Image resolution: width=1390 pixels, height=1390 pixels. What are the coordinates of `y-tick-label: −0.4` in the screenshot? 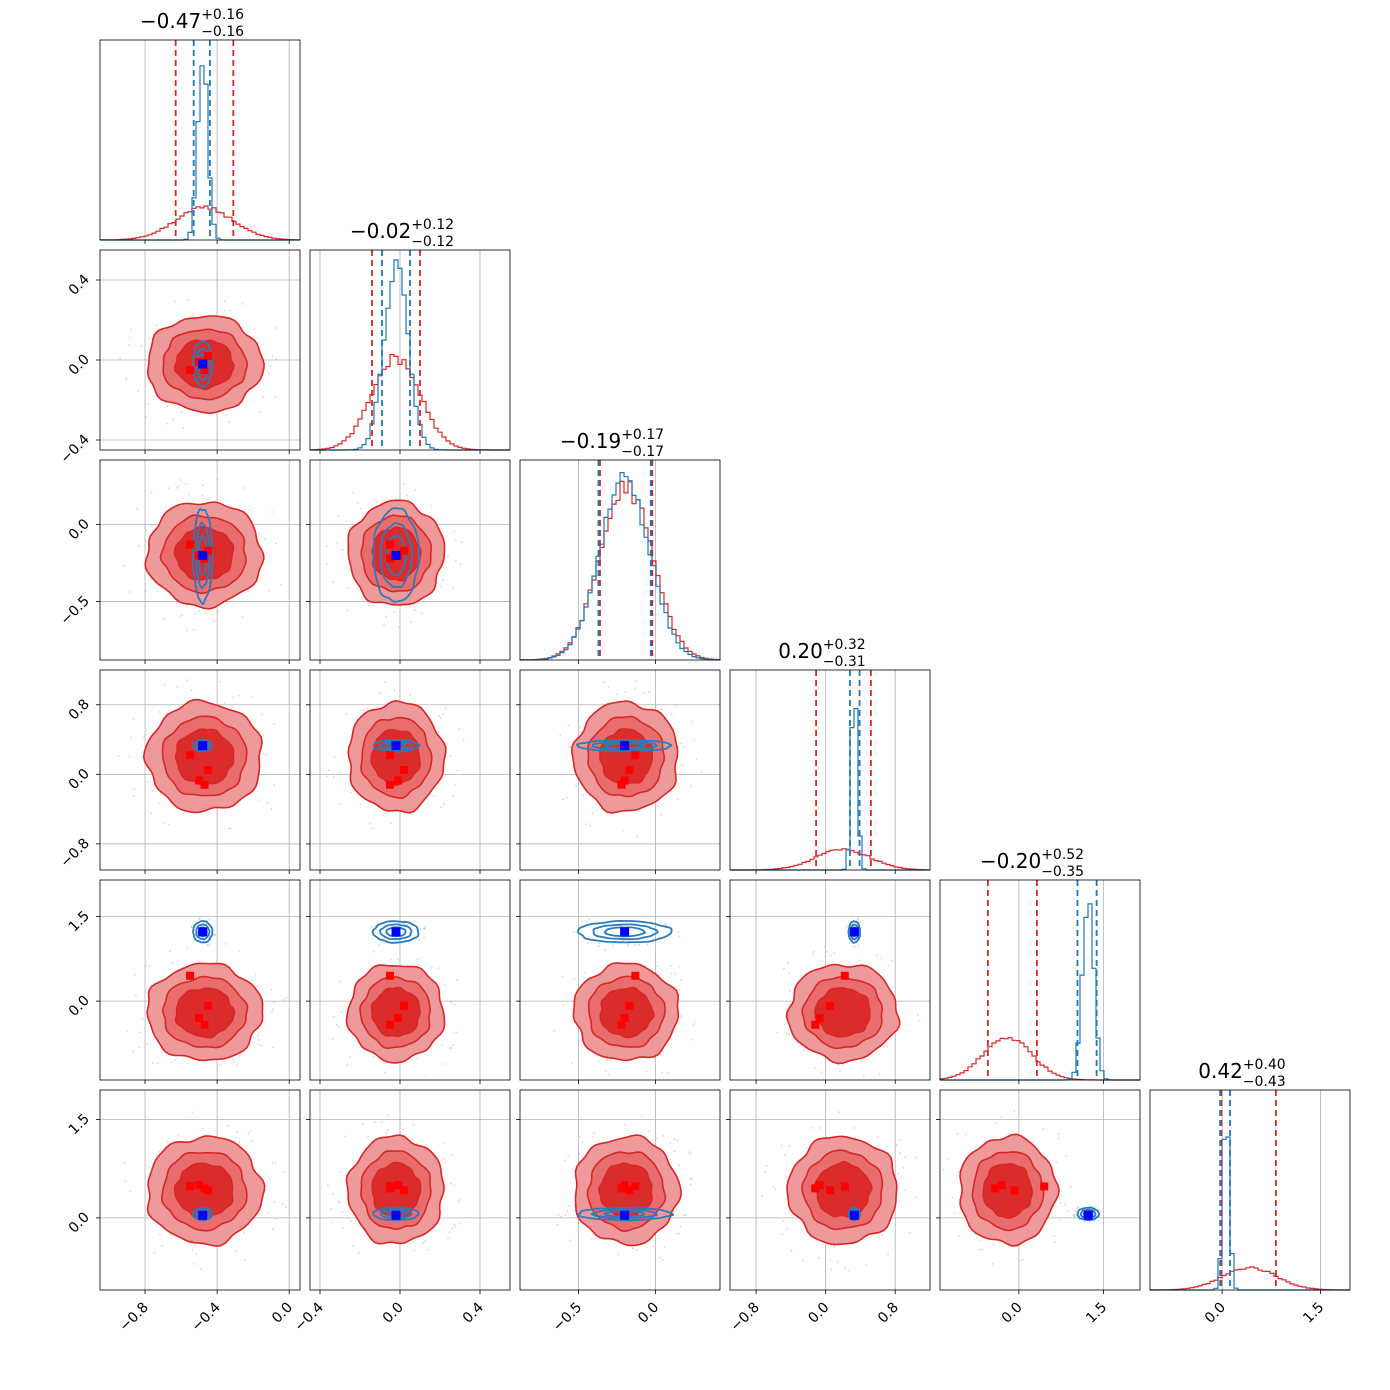 It's located at (74, 448).